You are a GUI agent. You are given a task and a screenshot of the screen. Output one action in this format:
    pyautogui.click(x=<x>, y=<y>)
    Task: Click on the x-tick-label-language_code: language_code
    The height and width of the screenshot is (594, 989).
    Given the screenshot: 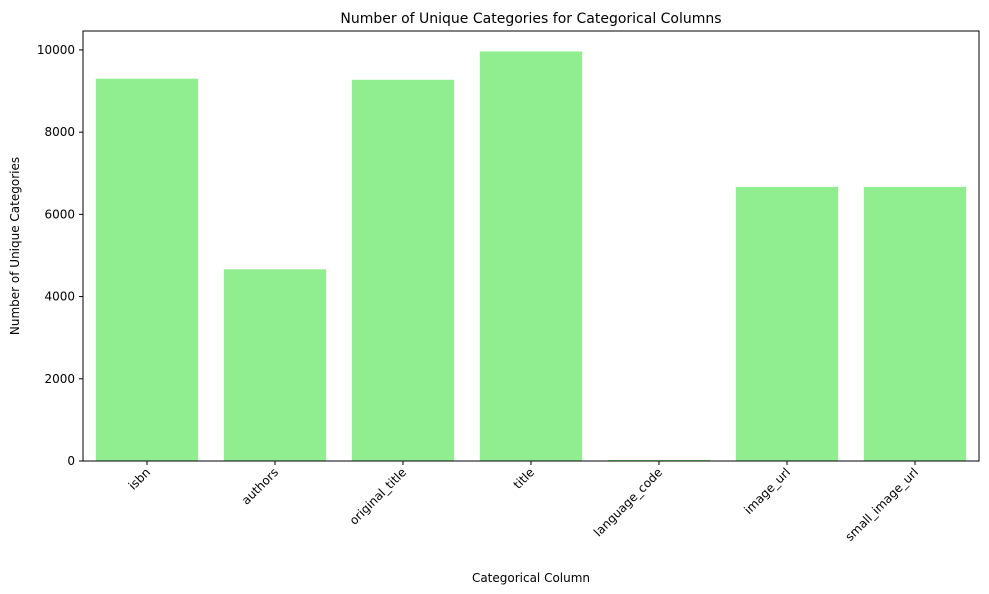 What is the action you would take?
    pyautogui.click(x=628, y=502)
    